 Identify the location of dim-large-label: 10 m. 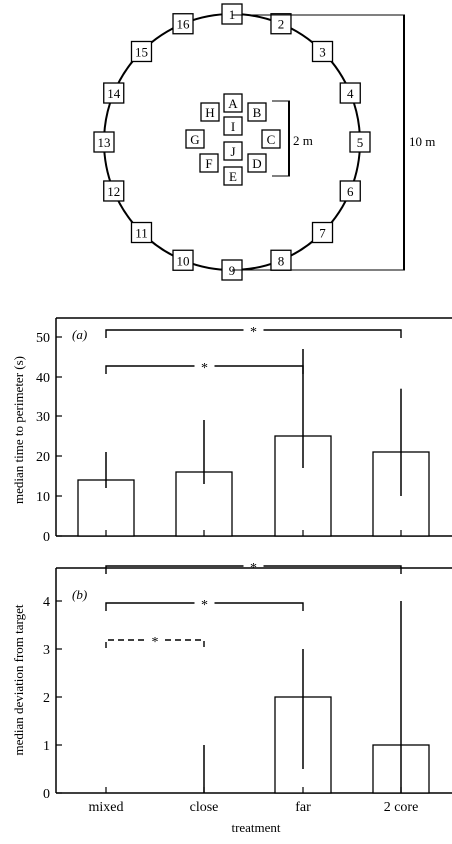
(422, 141).